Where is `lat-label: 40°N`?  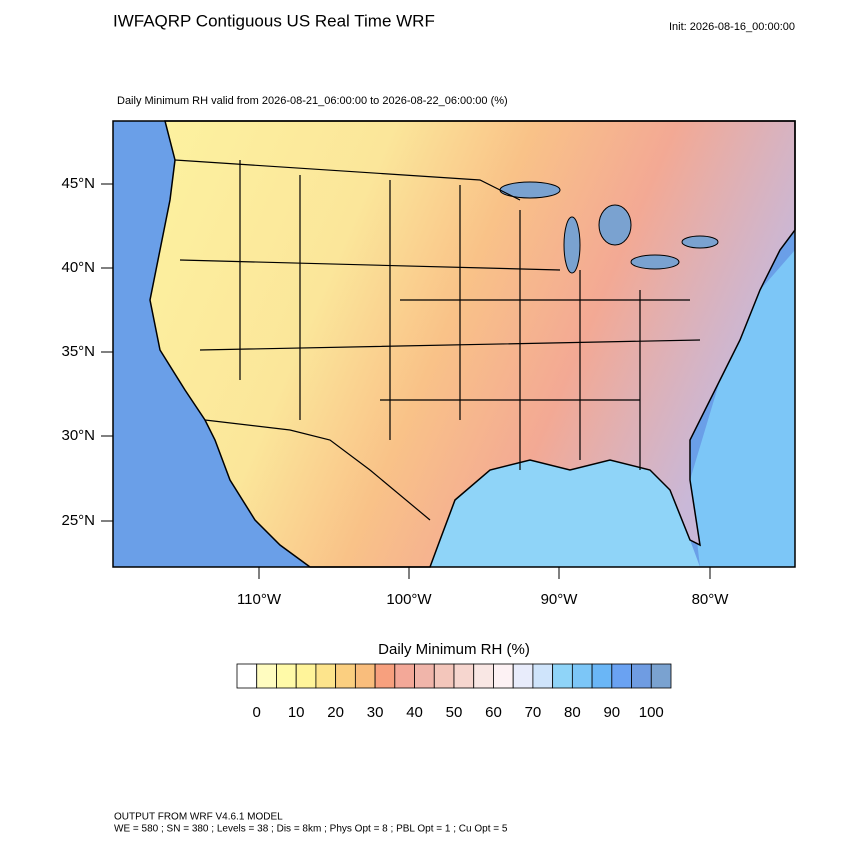 lat-label: 40°N is located at coordinates (78, 267).